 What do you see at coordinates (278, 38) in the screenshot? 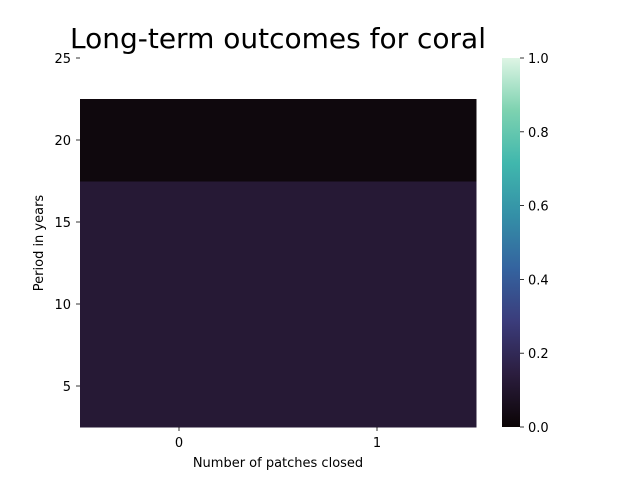
I see `chart-title: Long-term outcomes for coral` at bounding box center [278, 38].